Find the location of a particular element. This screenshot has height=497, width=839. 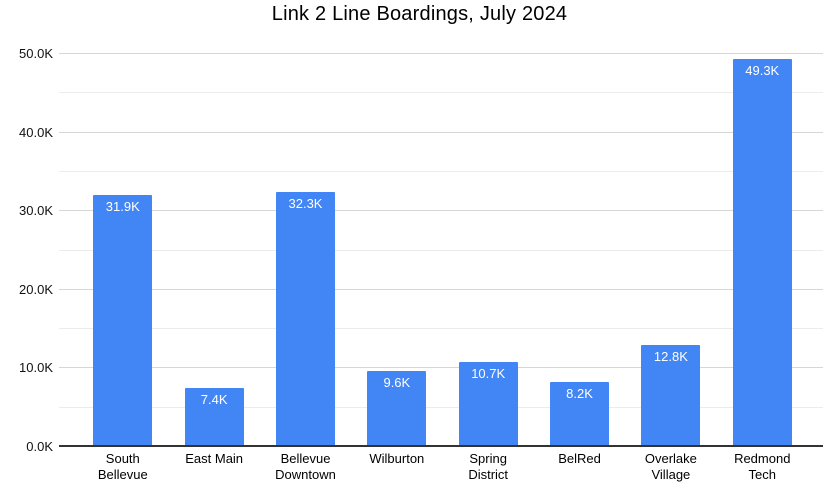

bar-value-label: 32.3K is located at coordinates (305, 204).